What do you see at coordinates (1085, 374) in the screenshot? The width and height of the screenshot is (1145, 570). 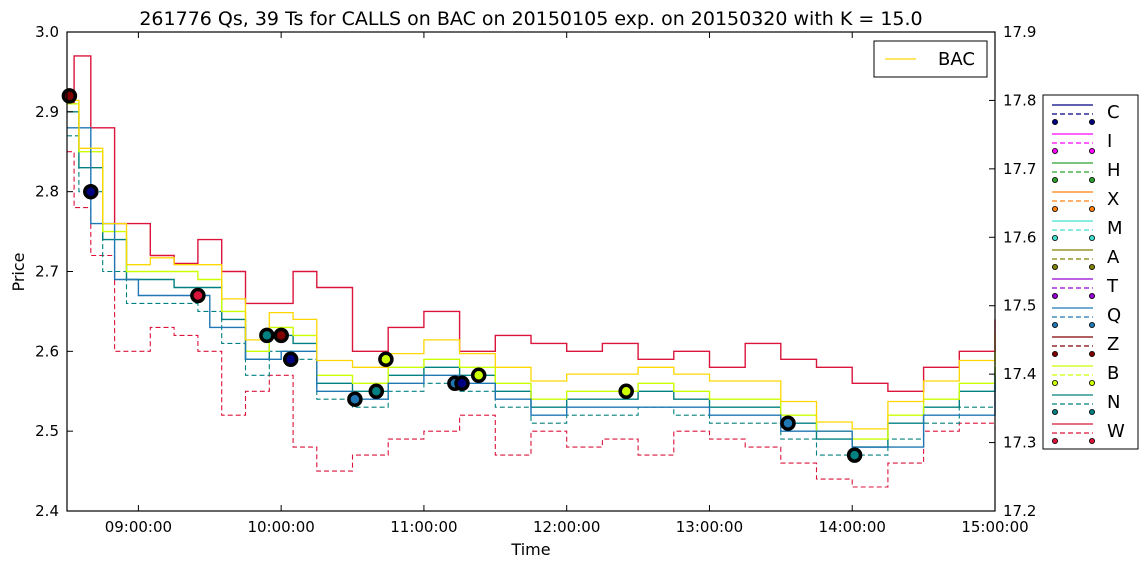 I see `legend-item-b: B` at bounding box center [1085, 374].